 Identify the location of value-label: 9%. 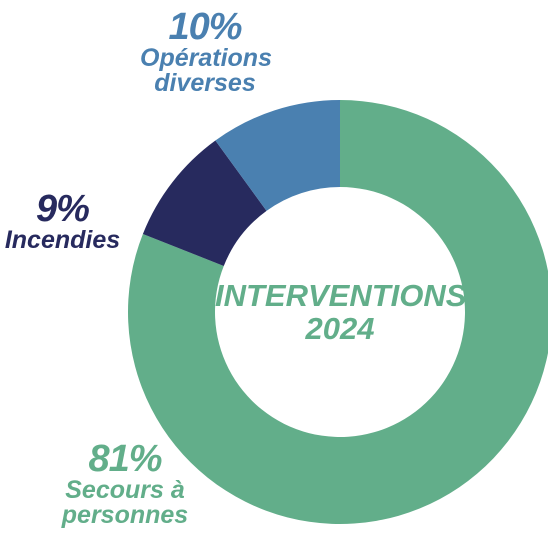
(63, 209).